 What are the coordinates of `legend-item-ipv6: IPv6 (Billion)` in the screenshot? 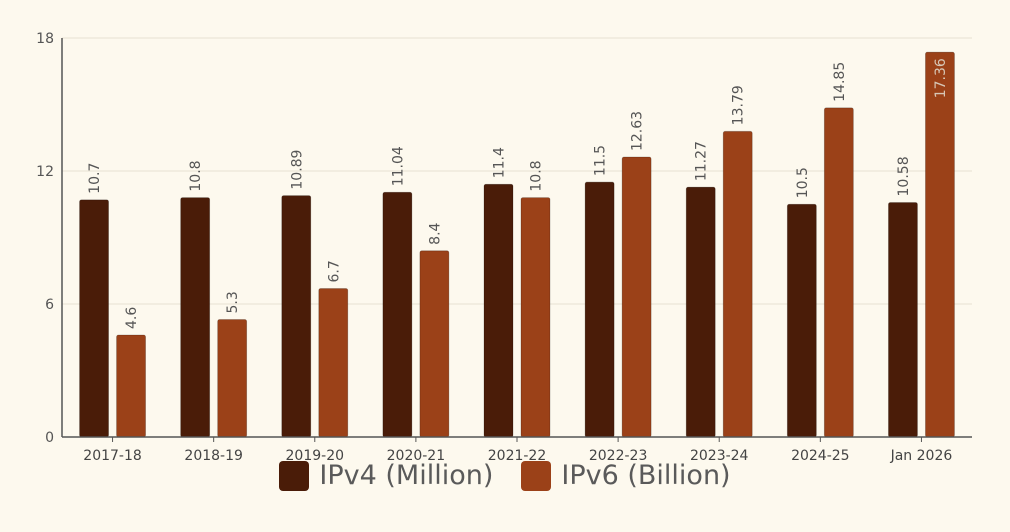 It's located at (626, 475).